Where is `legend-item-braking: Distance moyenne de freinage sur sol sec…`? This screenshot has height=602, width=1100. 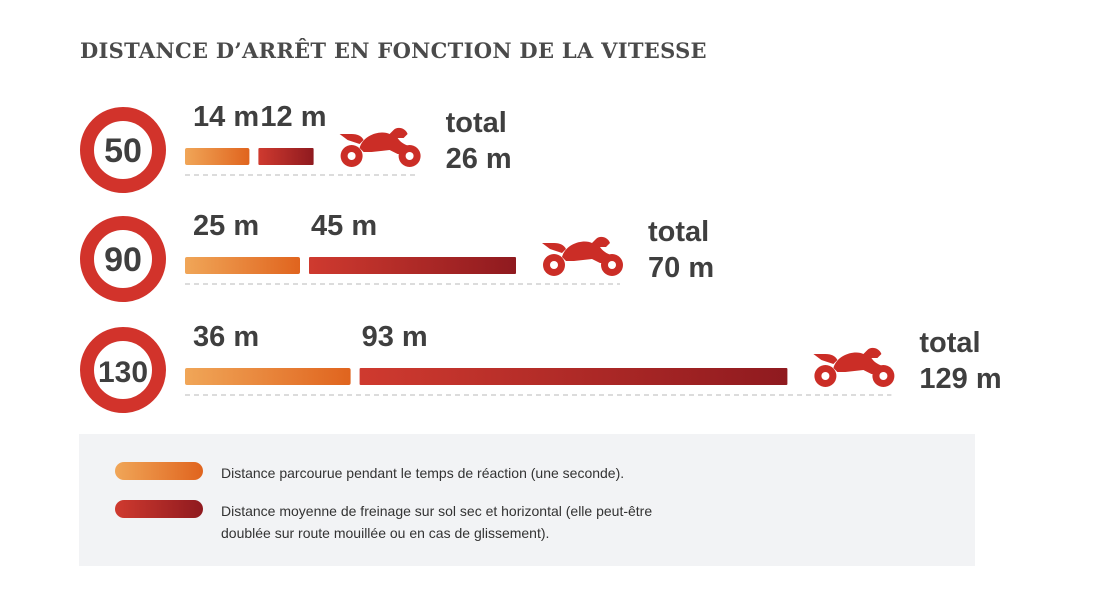 legend-item-braking: Distance moyenne de freinage sur sol sec… is located at coordinates (388, 522).